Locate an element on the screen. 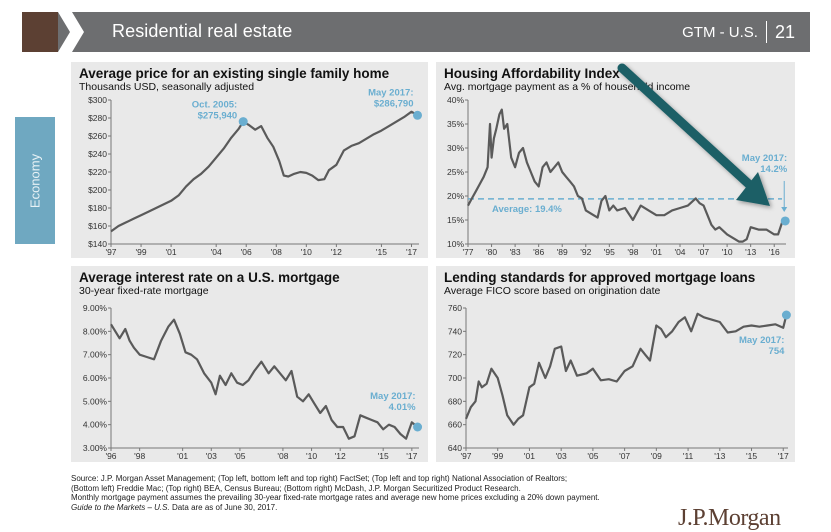  chart-title: Housing Affordability Index is located at coordinates (532, 73).